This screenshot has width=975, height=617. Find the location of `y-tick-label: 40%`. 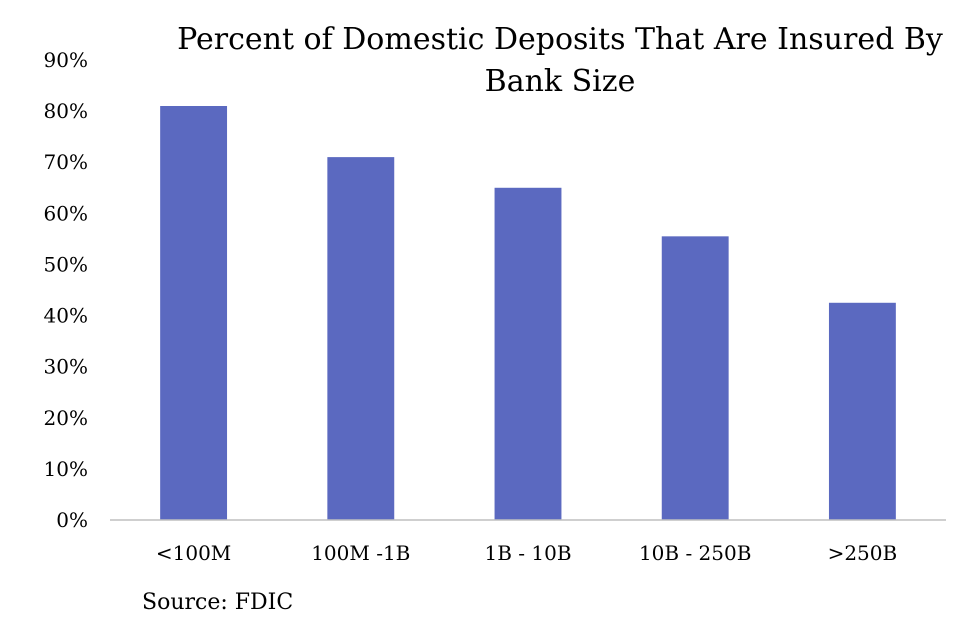

y-tick-label: 40% is located at coordinates (66, 316).